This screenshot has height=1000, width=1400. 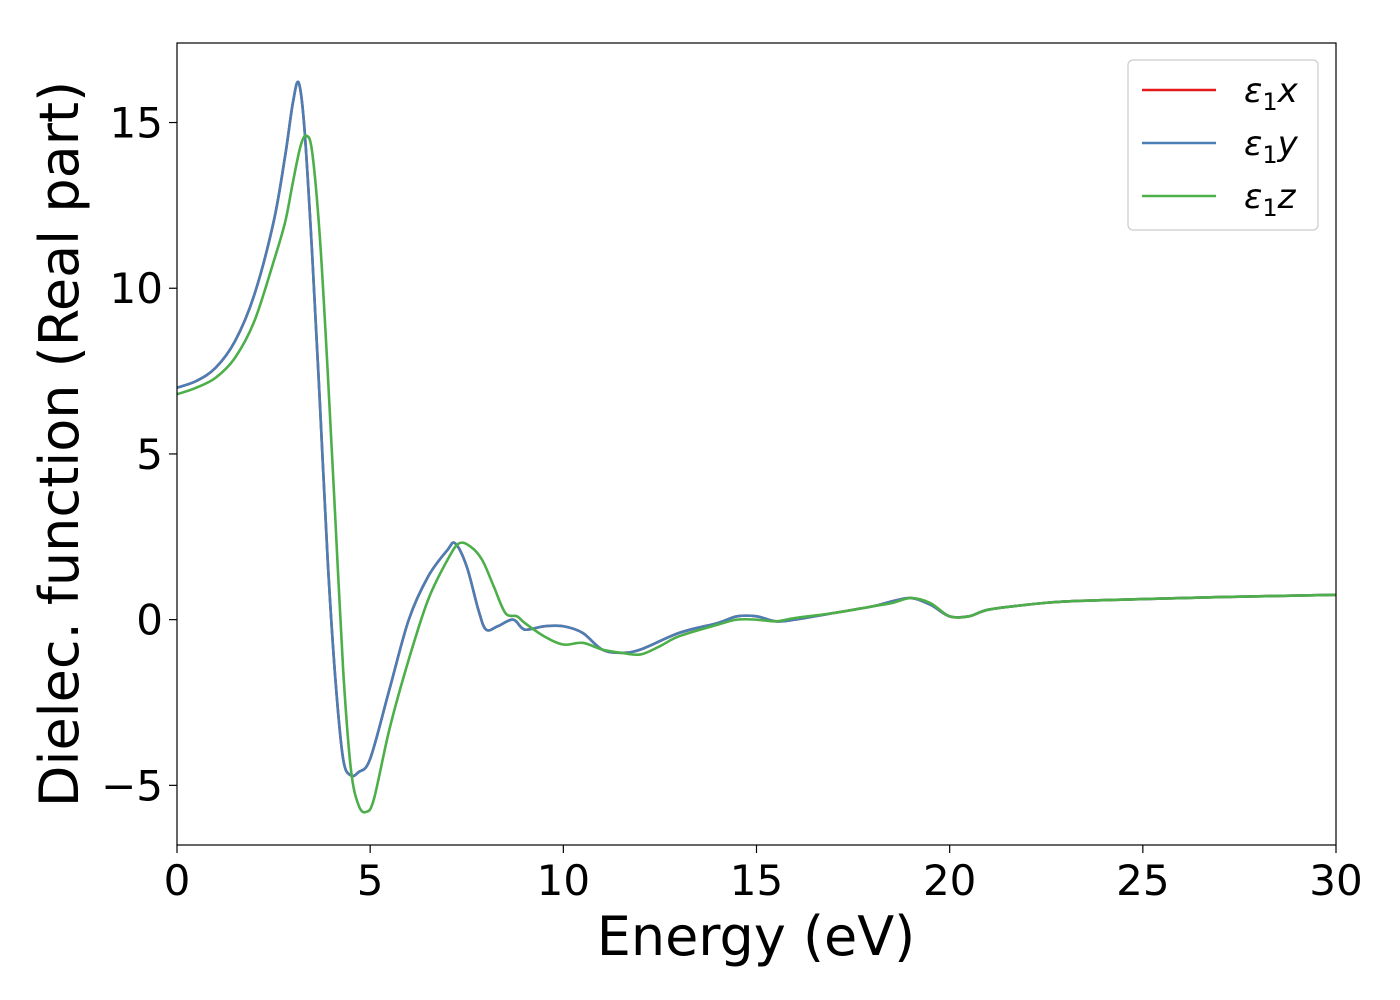 What do you see at coordinates (370, 880) in the screenshot?
I see `x-tick-label: 5` at bounding box center [370, 880].